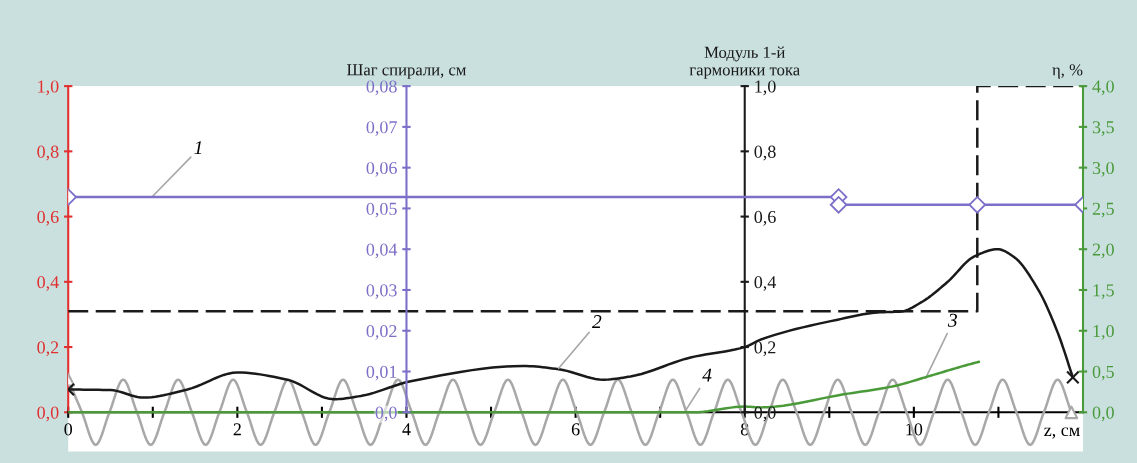  Describe the element at coordinates (48, 218) in the screenshot. I see `text: 0,6` at that location.